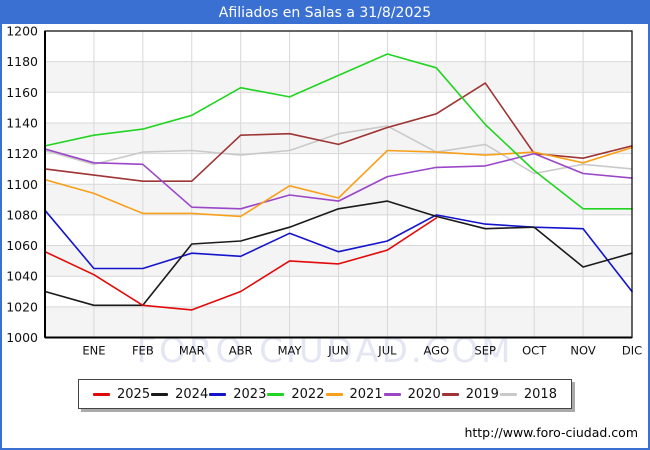  I want to click on legend-item-2022: 2022, so click(295, 394).